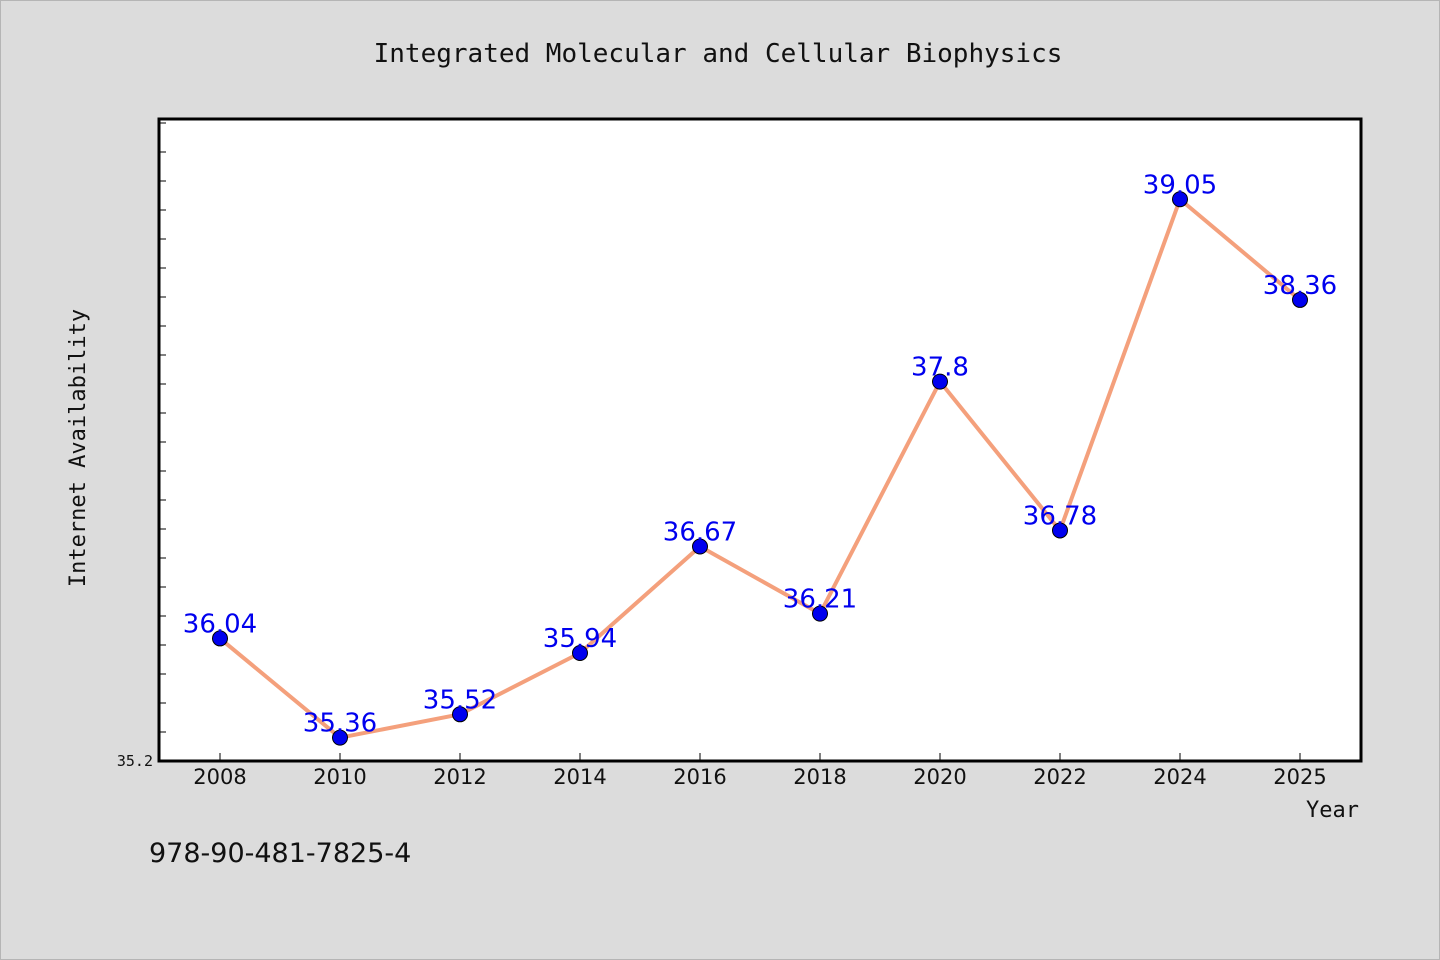  I want to click on x-tick-labels: 2008 2010 2012 2014 2016 2018 2020 2022 2024 2025, so click(759, 777).